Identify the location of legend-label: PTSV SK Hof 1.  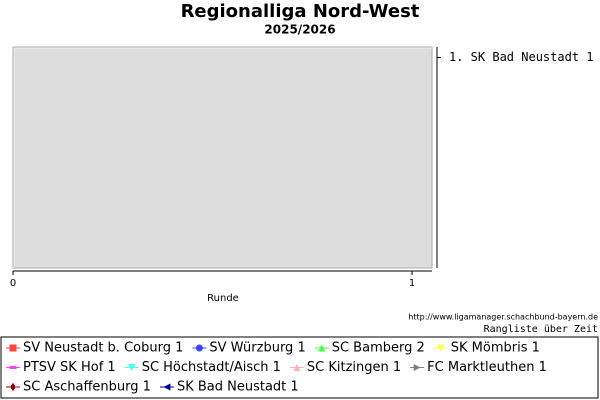
(69, 367).